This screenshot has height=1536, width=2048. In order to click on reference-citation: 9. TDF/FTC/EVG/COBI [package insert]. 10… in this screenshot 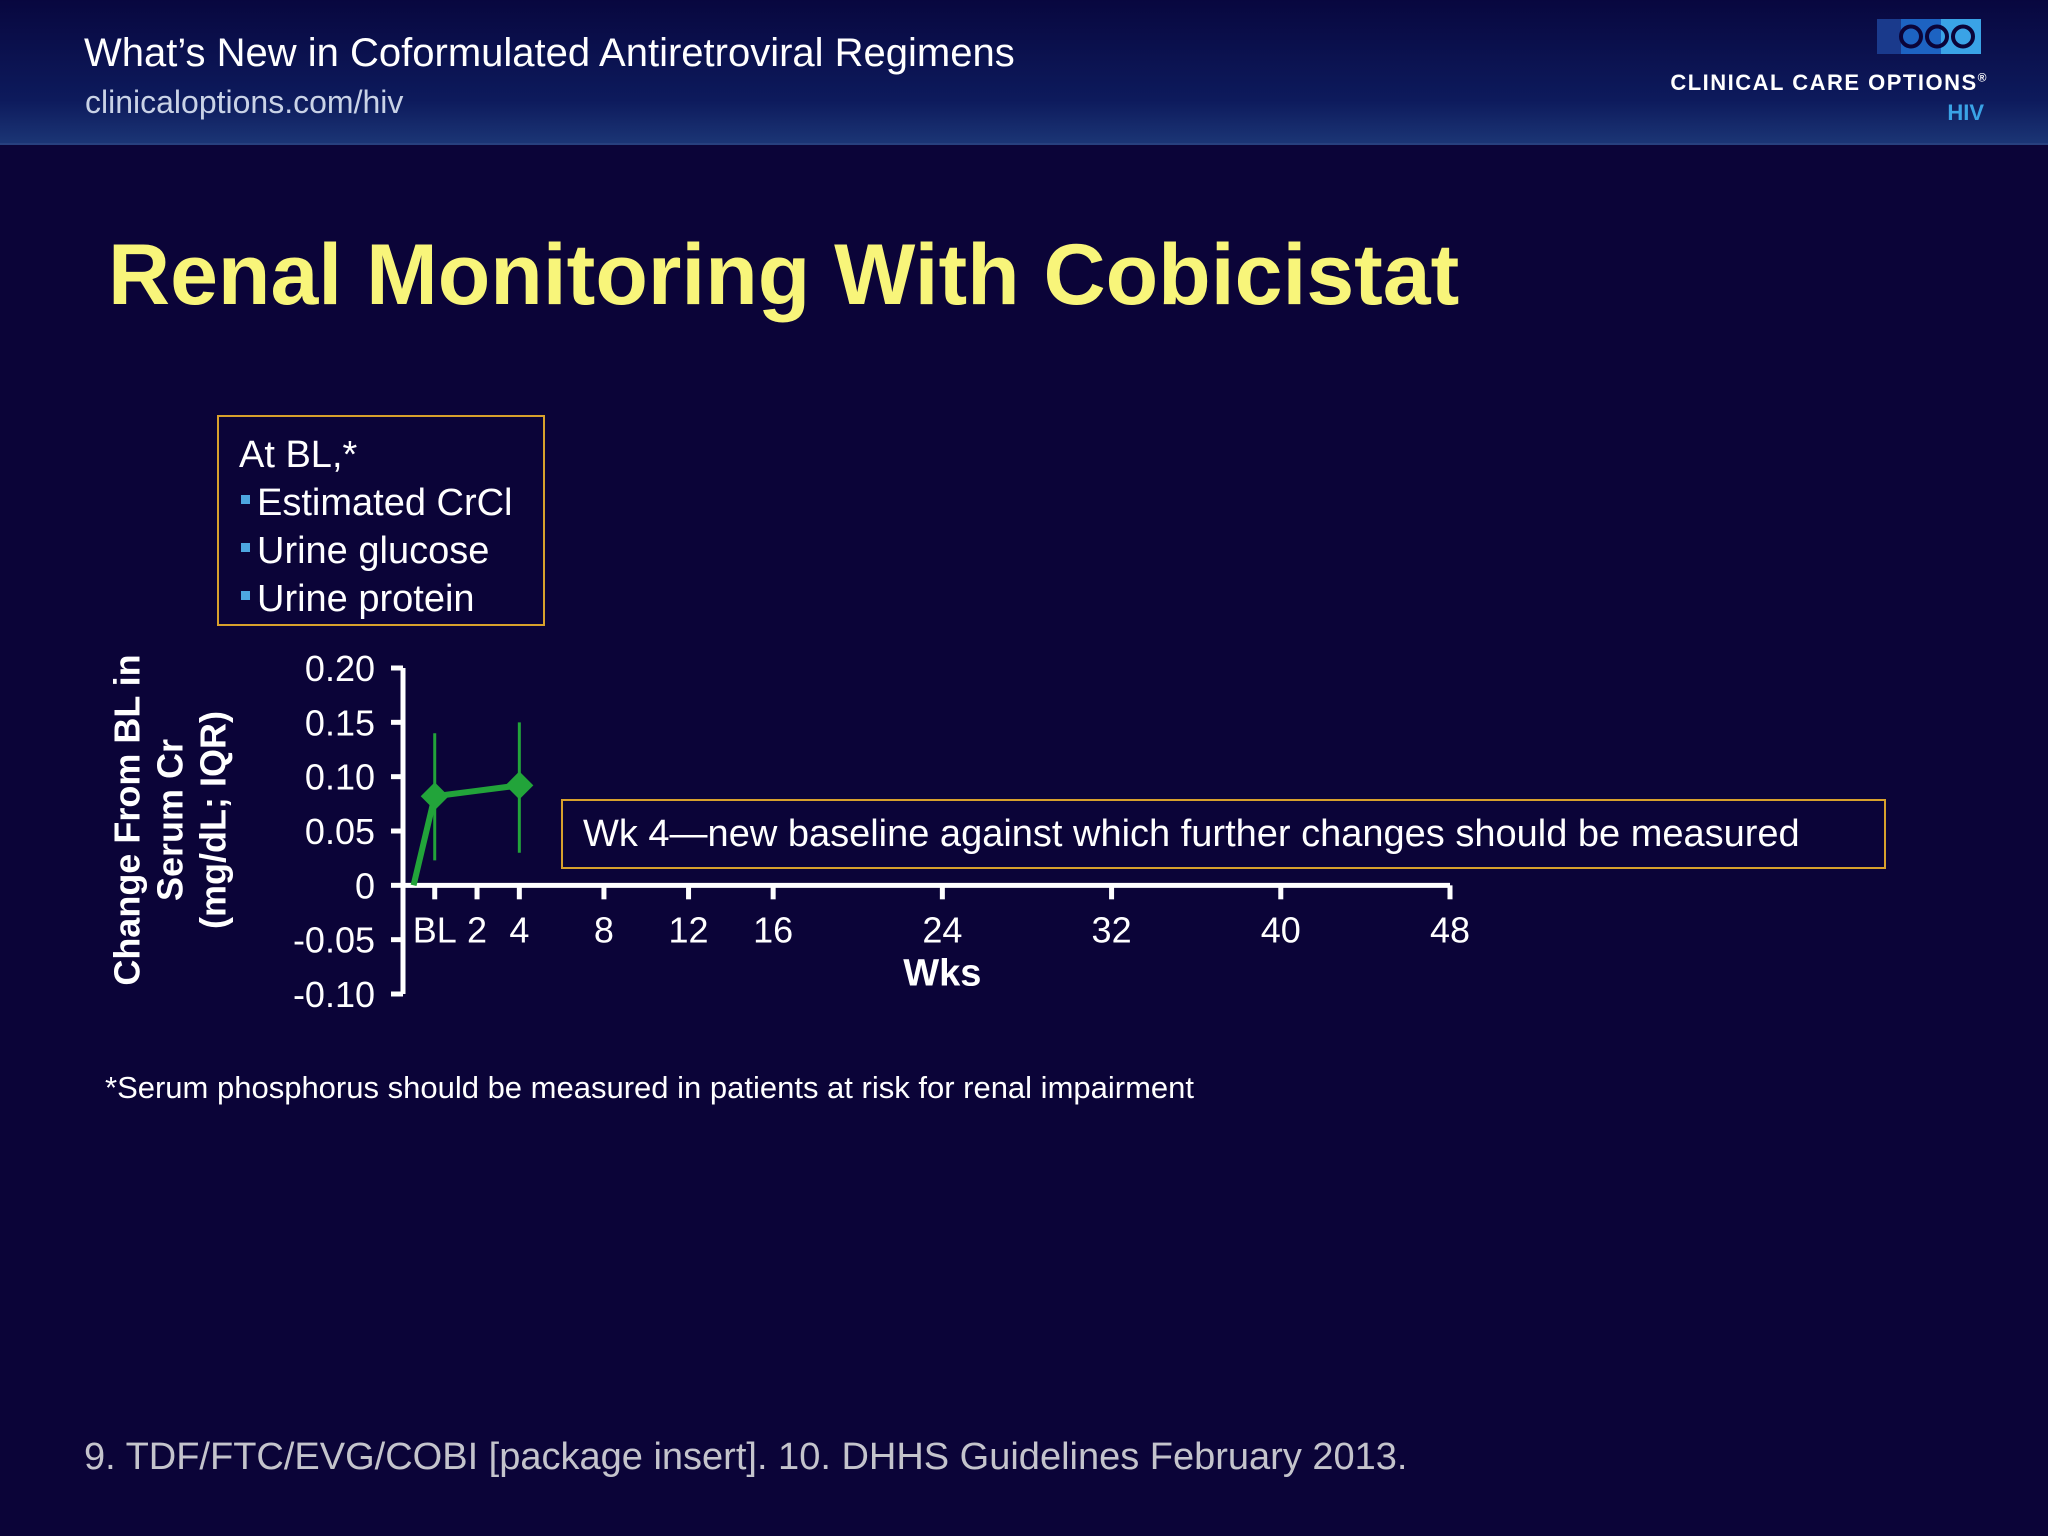, I will do `click(746, 1457)`.